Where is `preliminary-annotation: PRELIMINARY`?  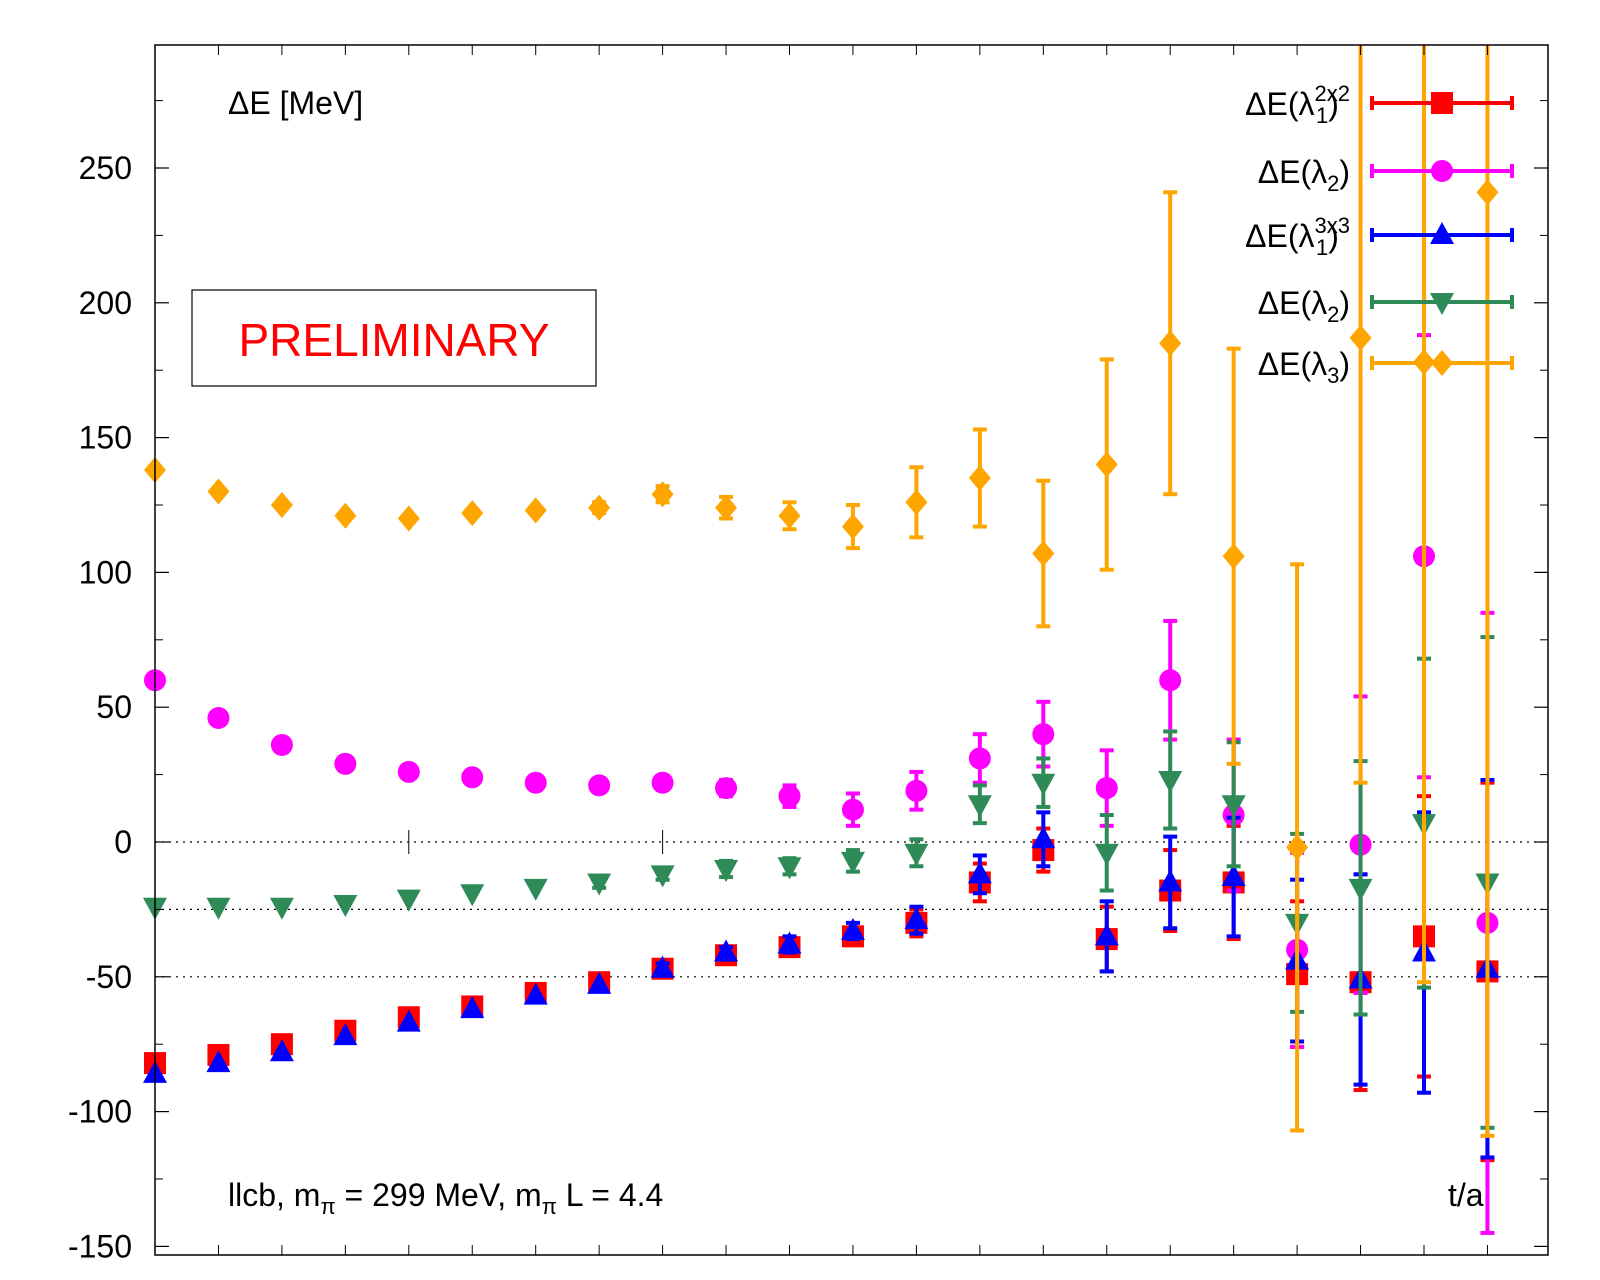
preliminary-annotation: PRELIMINARY is located at coordinates (394, 338).